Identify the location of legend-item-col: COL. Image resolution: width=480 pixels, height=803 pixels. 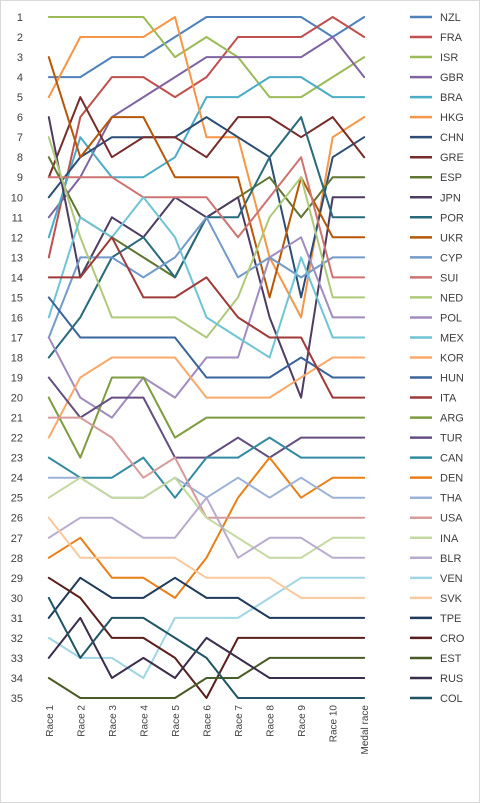
(436, 699).